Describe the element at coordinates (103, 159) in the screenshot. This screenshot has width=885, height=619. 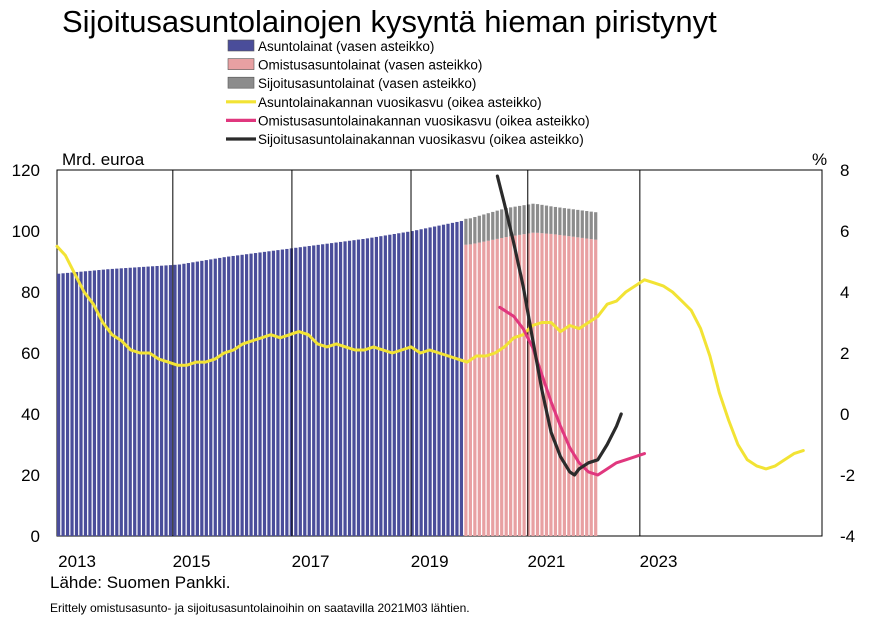
I see `left-axis-label: Mrd. euroa` at that location.